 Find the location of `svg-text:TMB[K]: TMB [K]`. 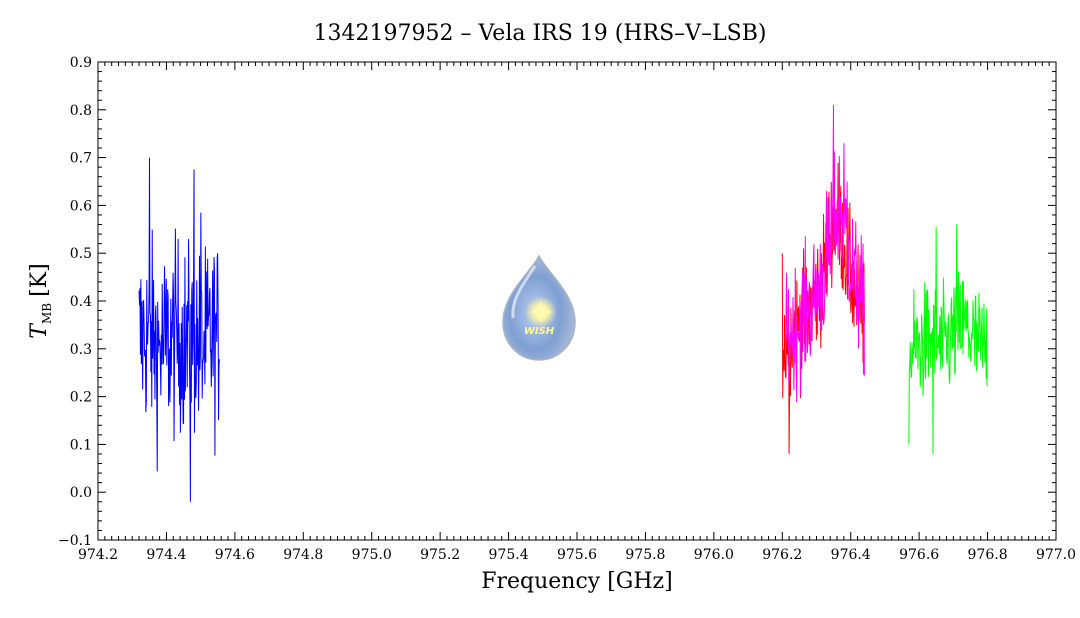

svg-text:TMB[K]: TMB [K] is located at coordinates (40, 300).